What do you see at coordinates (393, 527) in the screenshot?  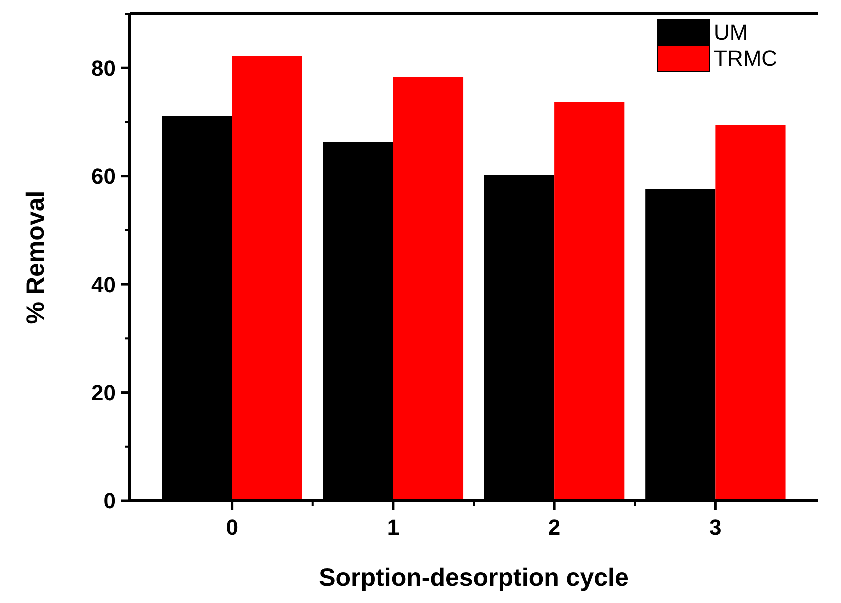 I see `x-tick-label: 1` at bounding box center [393, 527].